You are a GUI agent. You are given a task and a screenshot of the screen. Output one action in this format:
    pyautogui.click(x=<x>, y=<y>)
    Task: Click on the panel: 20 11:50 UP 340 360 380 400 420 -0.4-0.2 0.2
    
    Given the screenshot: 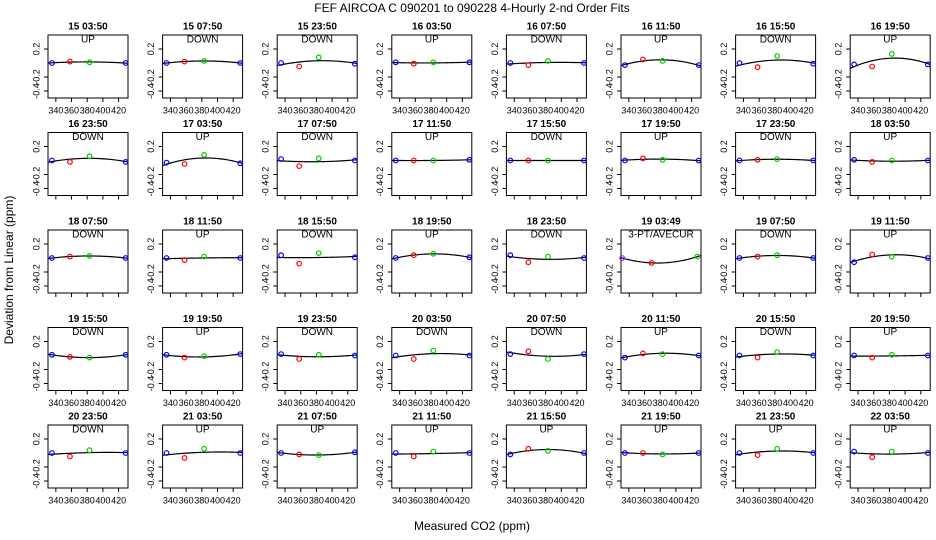 What is the action you would take?
    pyautogui.click(x=653, y=361)
    